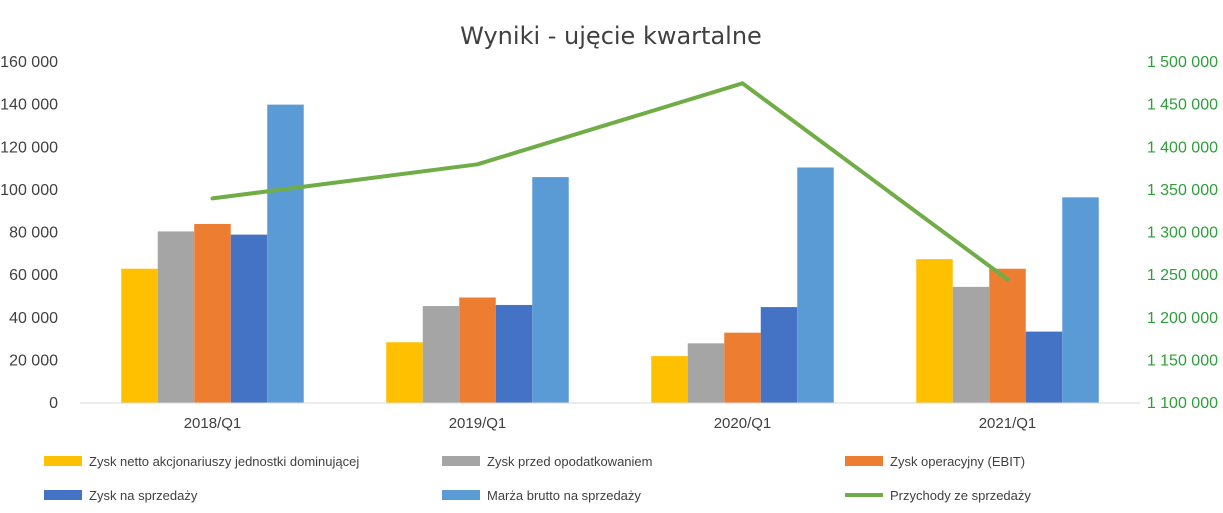 This screenshot has width=1223, height=513. Describe the element at coordinates (53, 403) in the screenshot. I see `left-tick-label: 0` at that location.